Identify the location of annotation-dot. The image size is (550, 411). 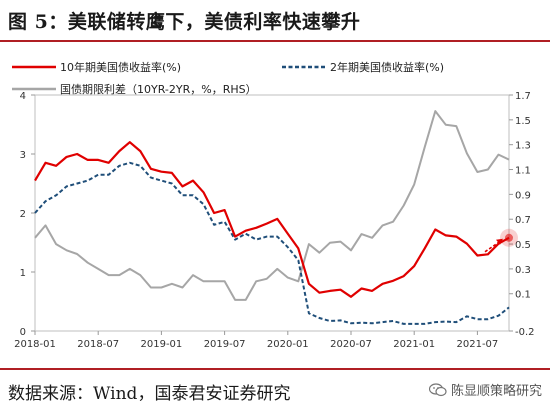
(509, 237).